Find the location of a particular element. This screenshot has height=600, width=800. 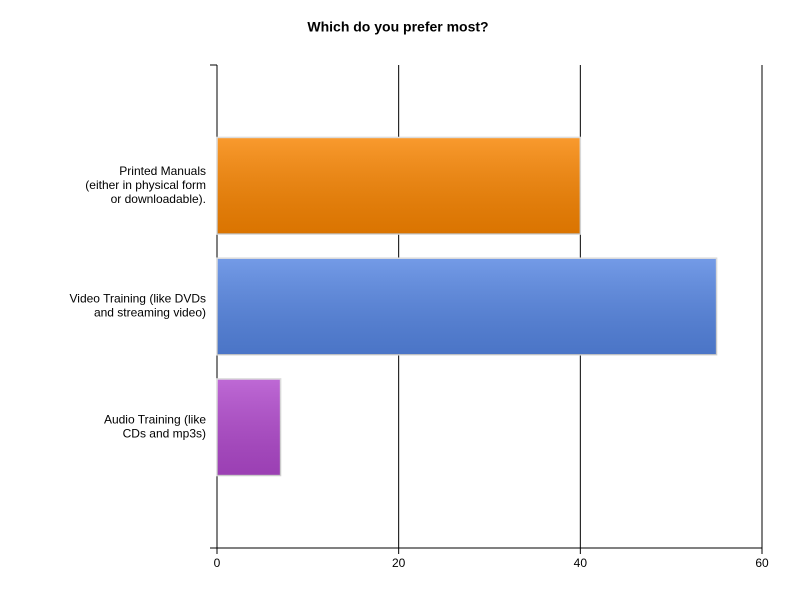

y-tick-label-line: Audio Training (like is located at coordinates (155, 419).